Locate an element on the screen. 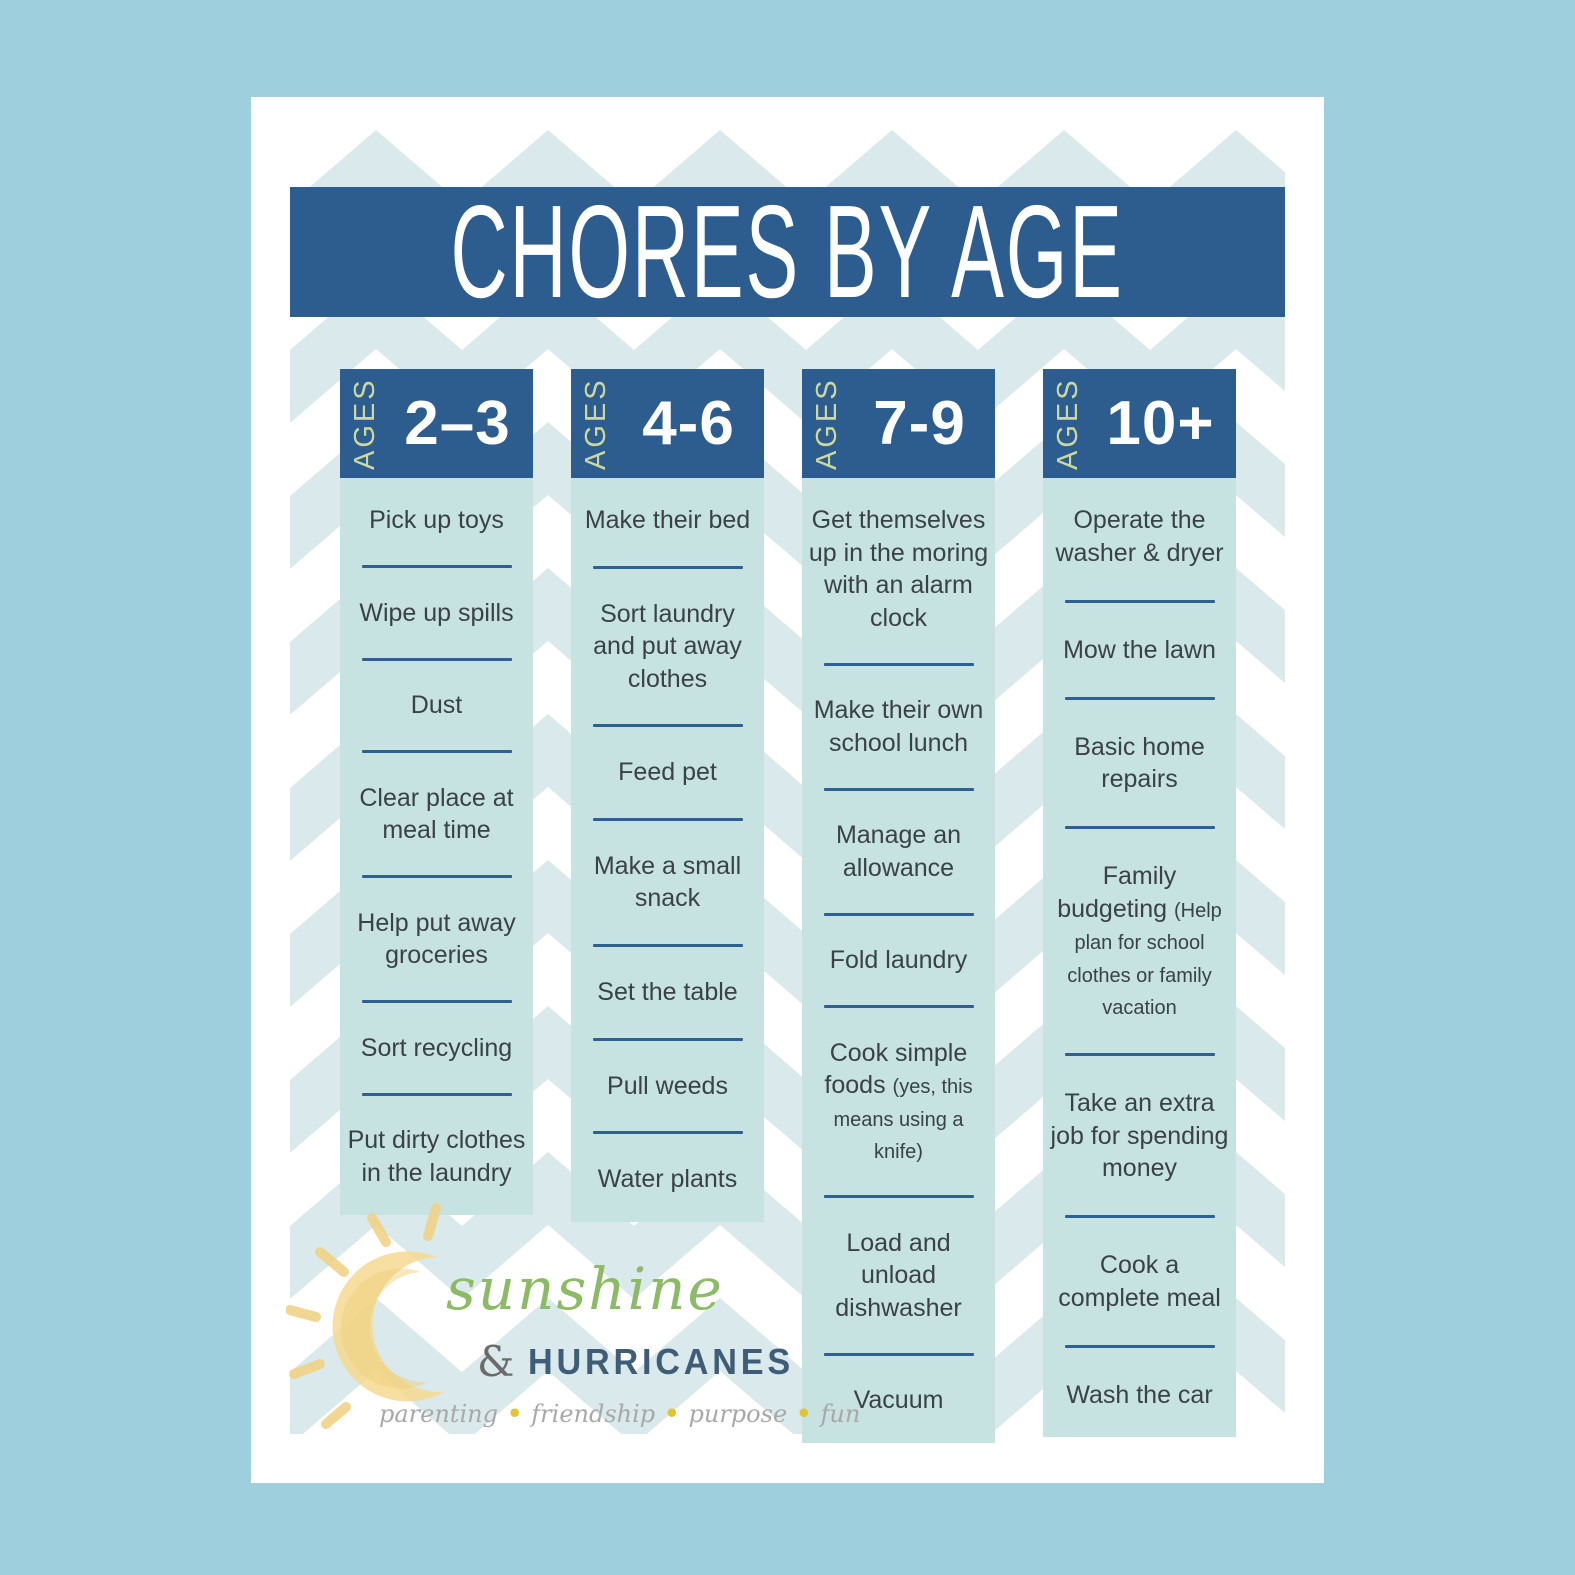  chore-item: Make a small snack is located at coordinates (667, 882).